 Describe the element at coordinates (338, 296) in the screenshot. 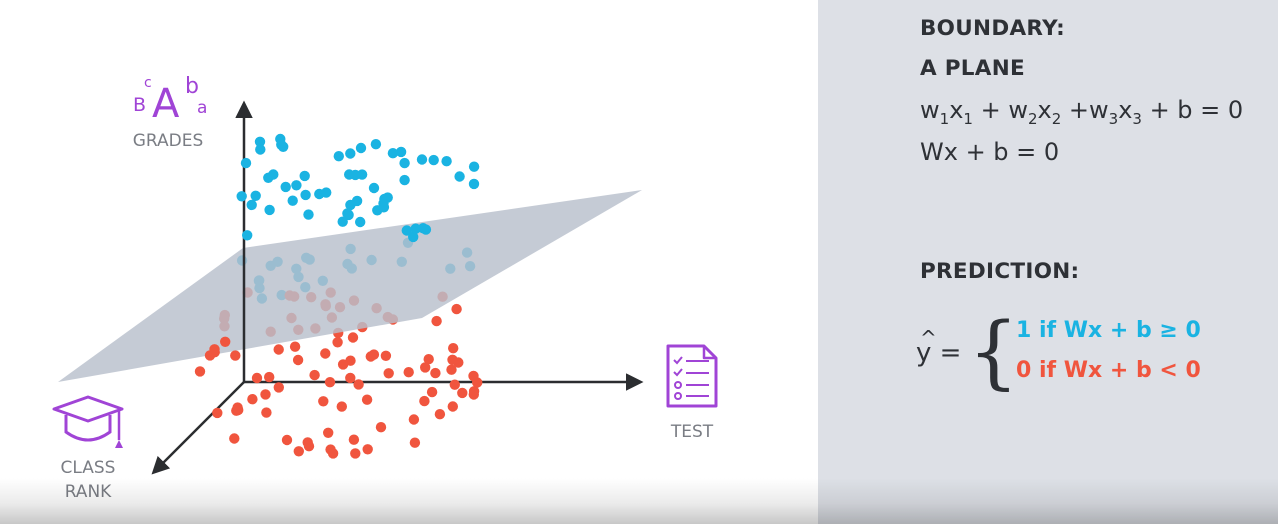

I see `points-in-front` at that location.